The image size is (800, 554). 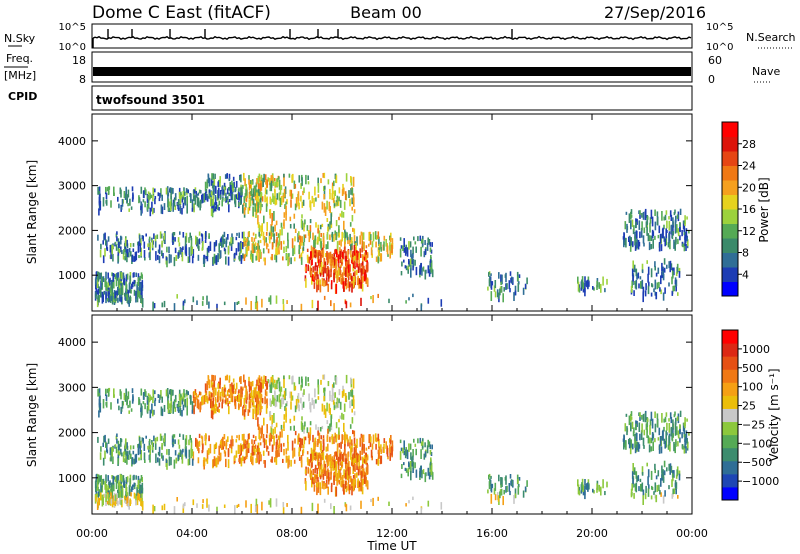 What do you see at coordinates (730, 441) in the screenshot?
I see `velocity-colorbar-segment` at bounding box center [730, 441].